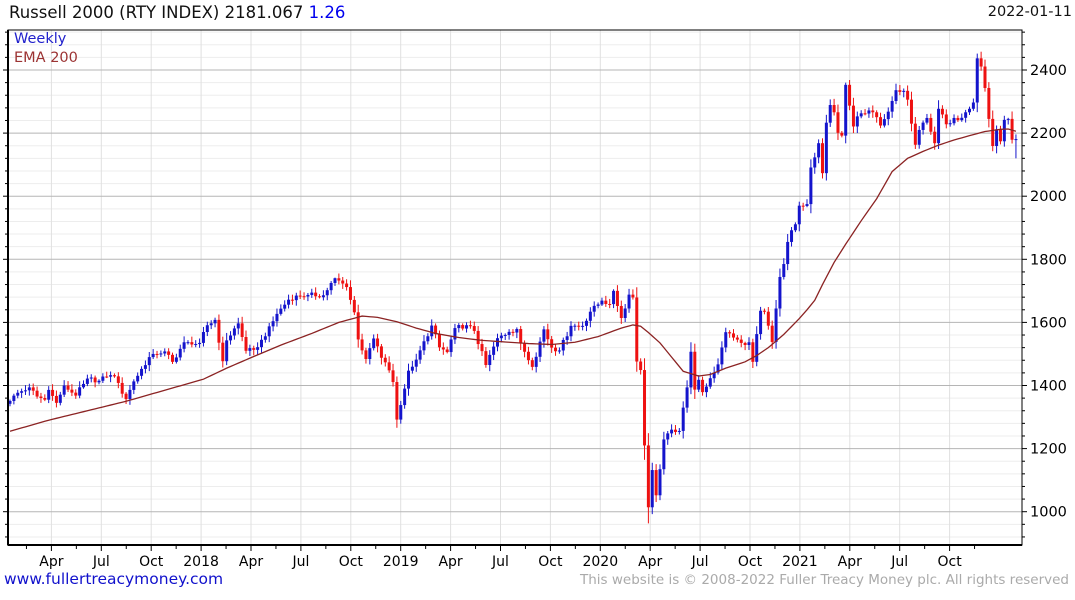 The image size is (1075, 600). What do you see at coordinates (251, 562) in the screenshot?
I see `x-tick-label: Apr` at bounding box center [251, 562].